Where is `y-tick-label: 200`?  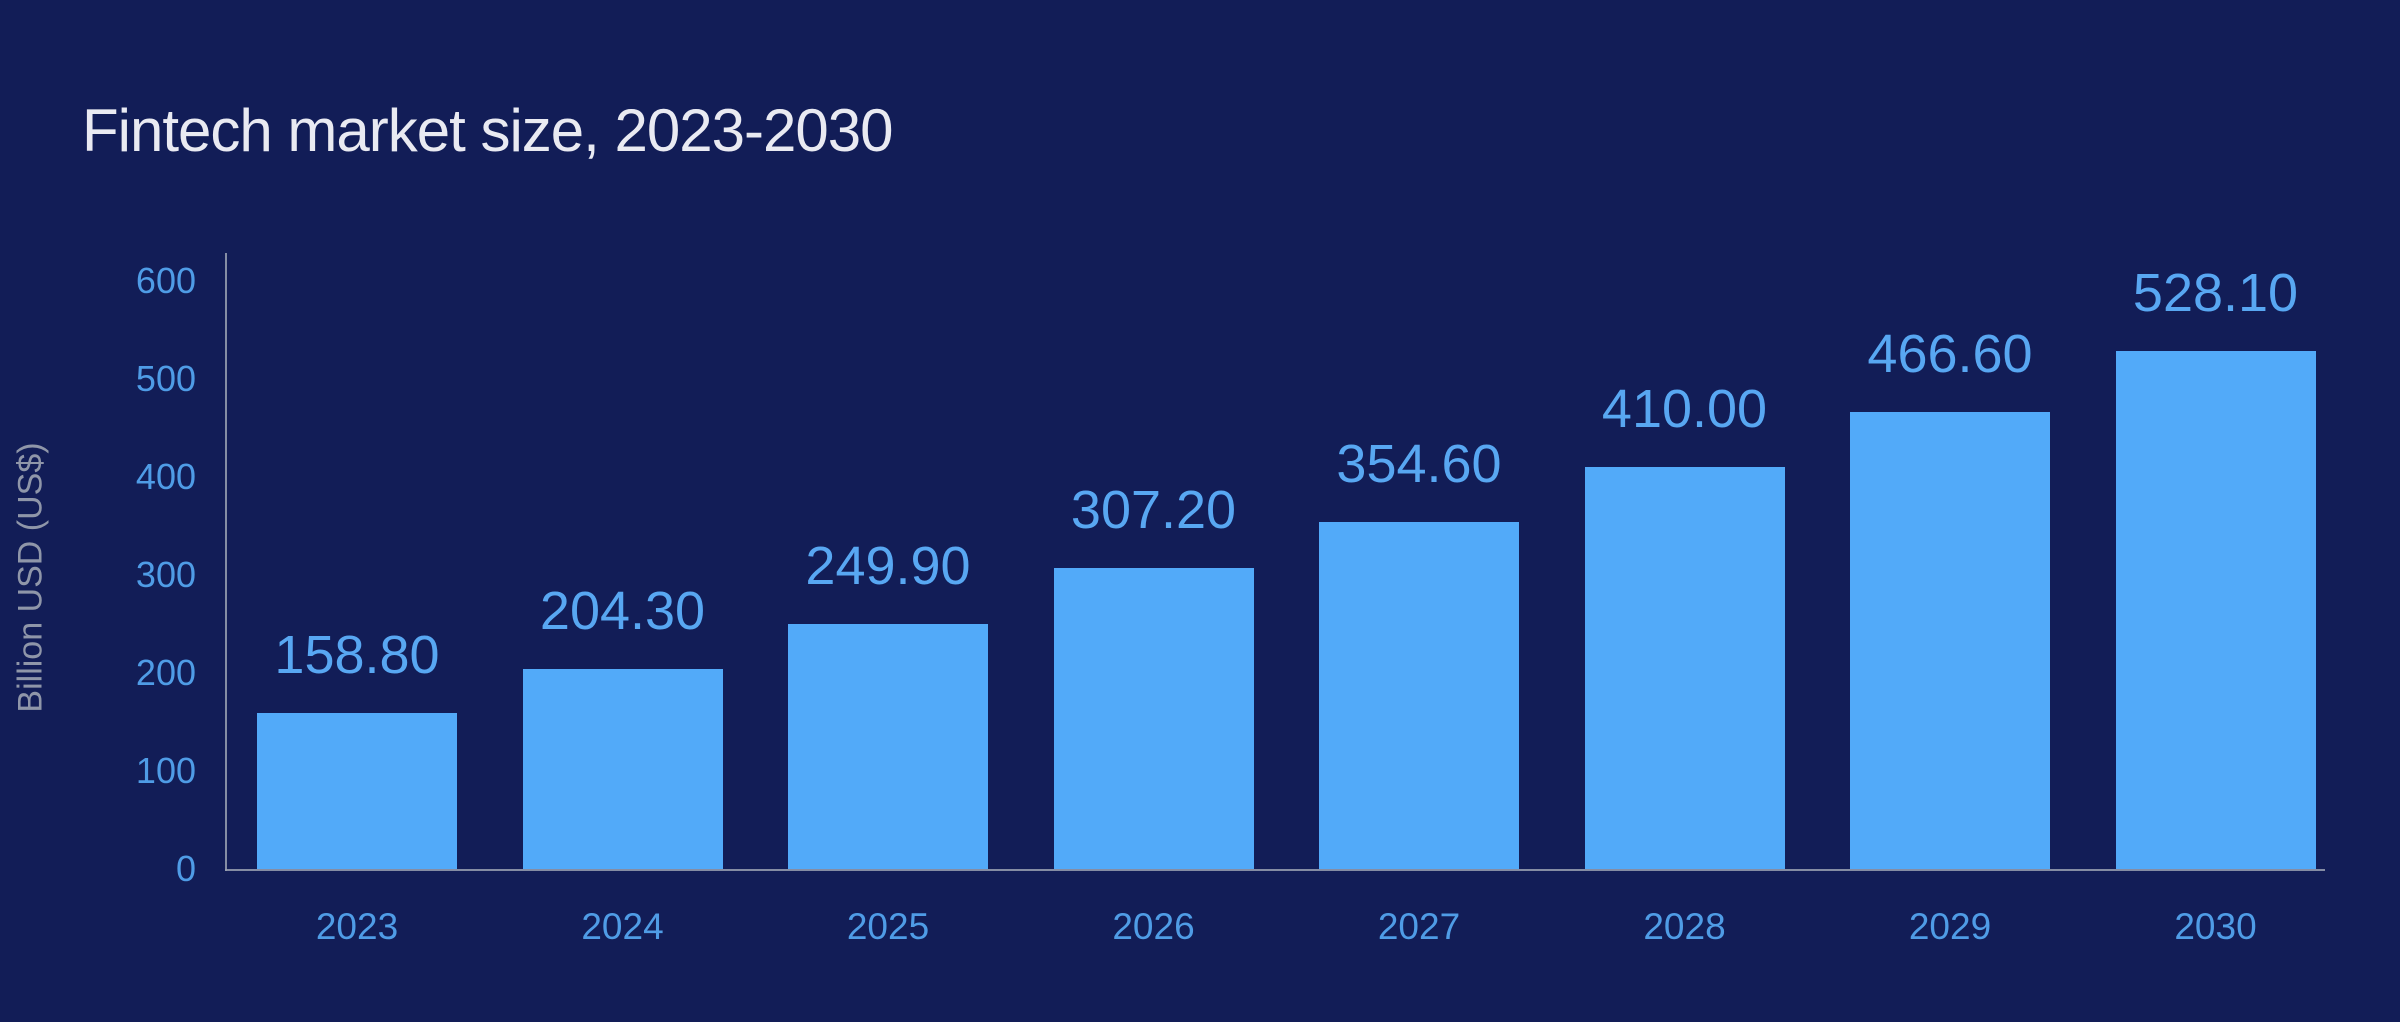
y-tick-label: 200 is located at coordinates (165, 672).